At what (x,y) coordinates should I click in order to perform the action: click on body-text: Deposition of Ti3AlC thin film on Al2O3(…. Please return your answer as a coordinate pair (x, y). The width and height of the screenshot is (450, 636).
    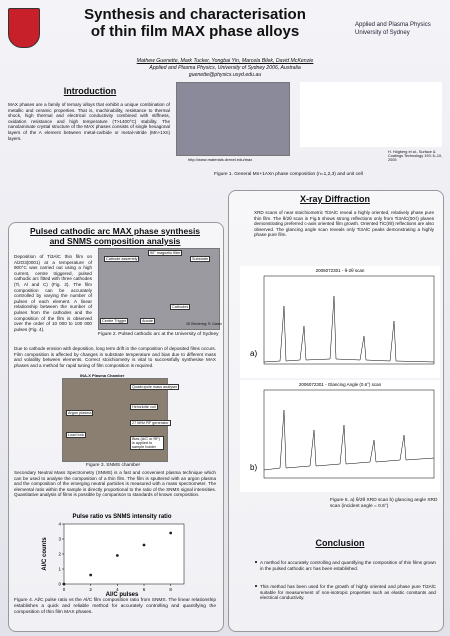
    Looking at the image, I should click on (53, 293).